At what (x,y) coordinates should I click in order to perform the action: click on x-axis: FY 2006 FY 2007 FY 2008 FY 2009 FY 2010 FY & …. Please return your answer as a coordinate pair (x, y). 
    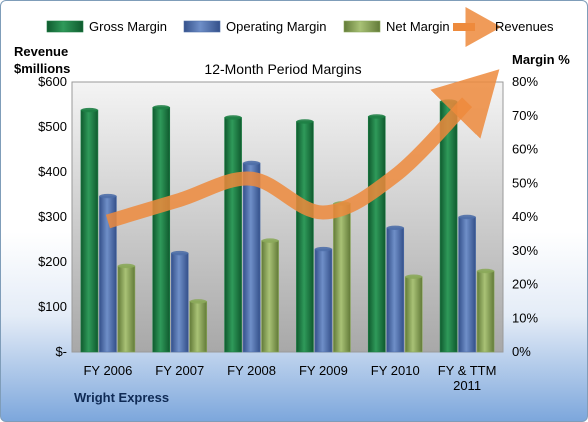
    Looking at the image, I should click on (289, 378).